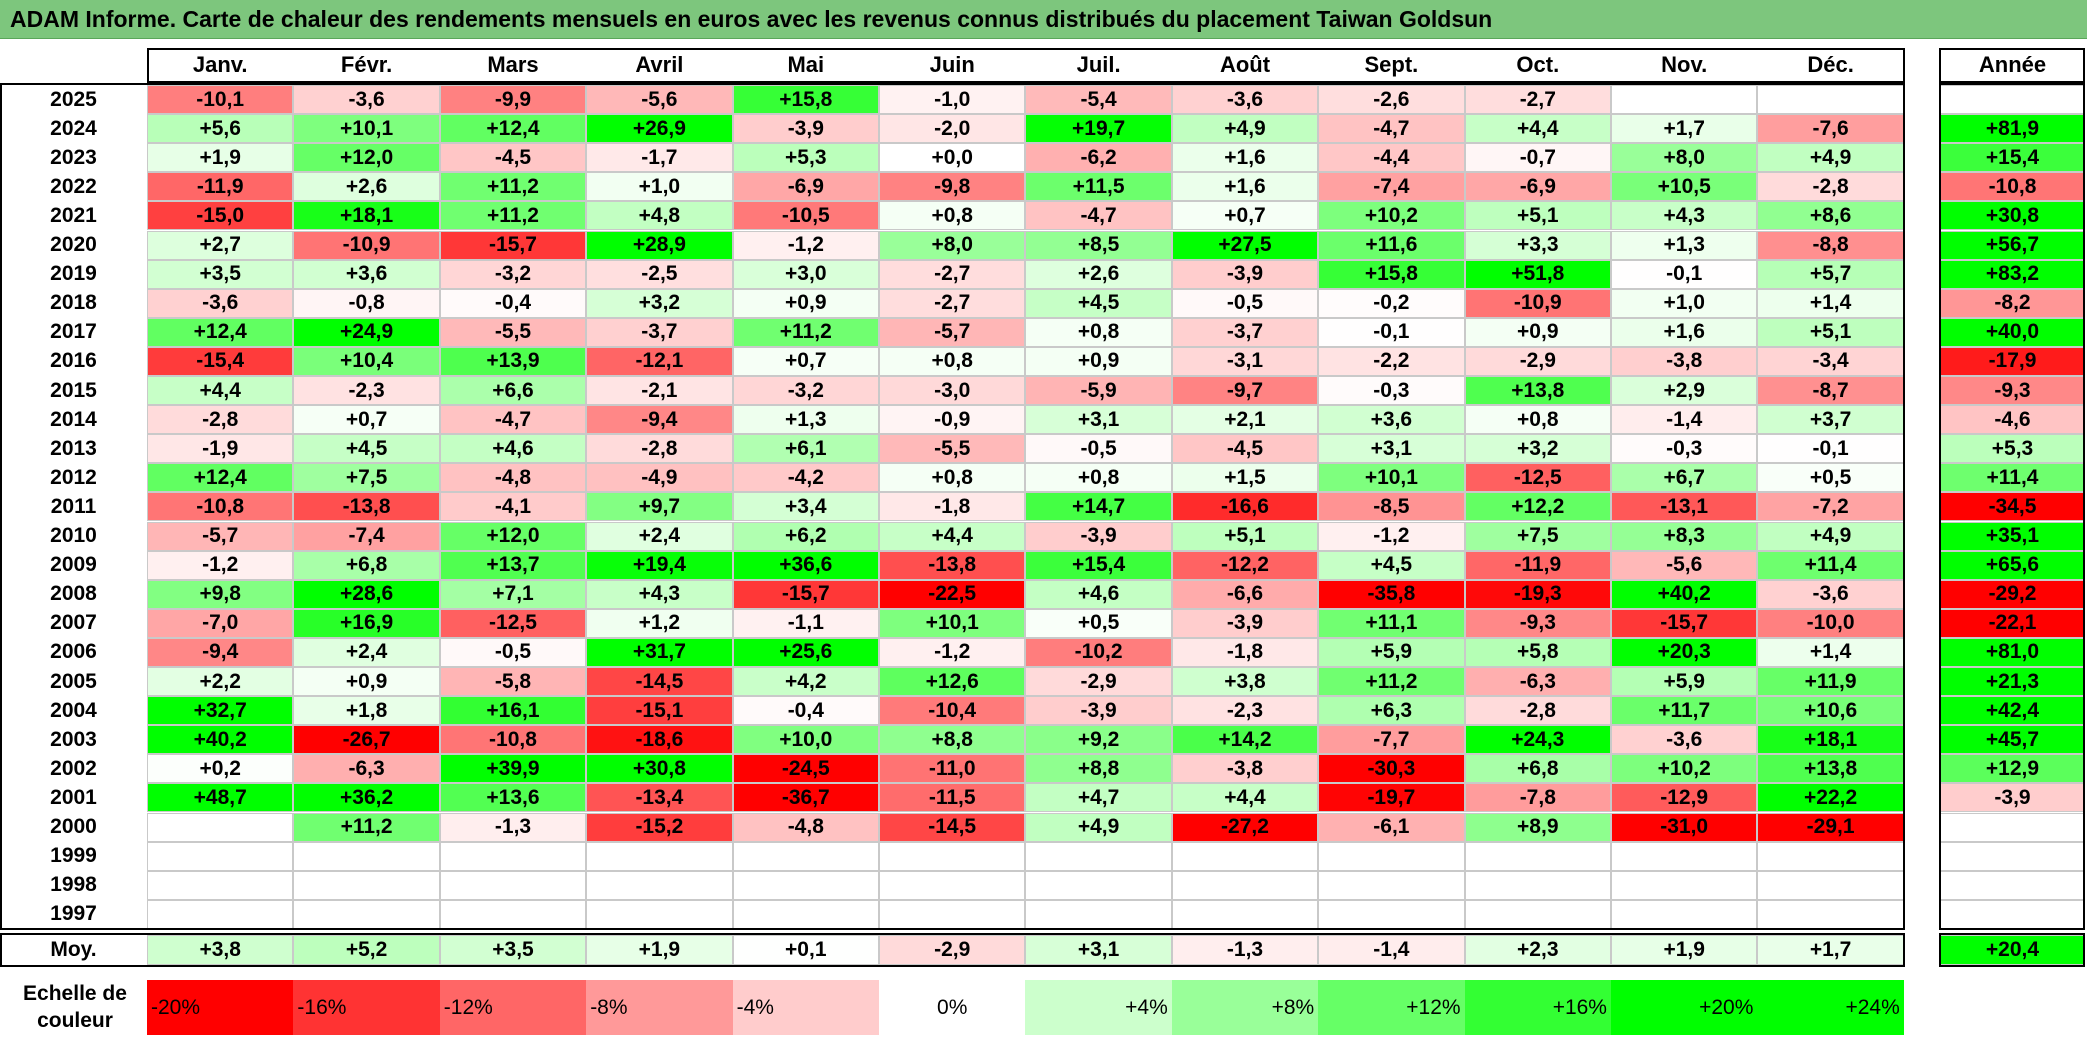  I want to click on month-header: Déc., so click(1830, 64).